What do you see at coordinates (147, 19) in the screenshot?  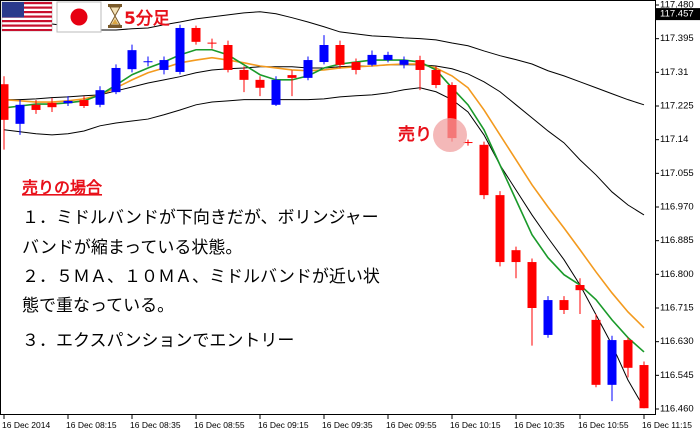 I see `timeframe-label: 5分足` at bounding box center [147, 19].